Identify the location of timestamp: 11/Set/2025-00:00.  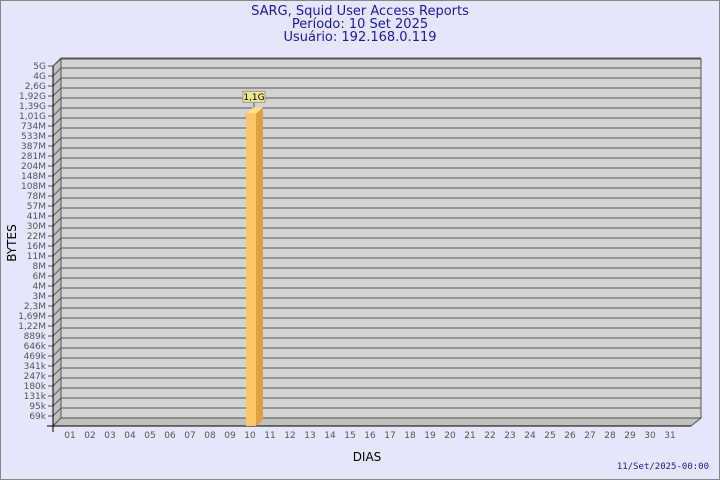
(662, 467).